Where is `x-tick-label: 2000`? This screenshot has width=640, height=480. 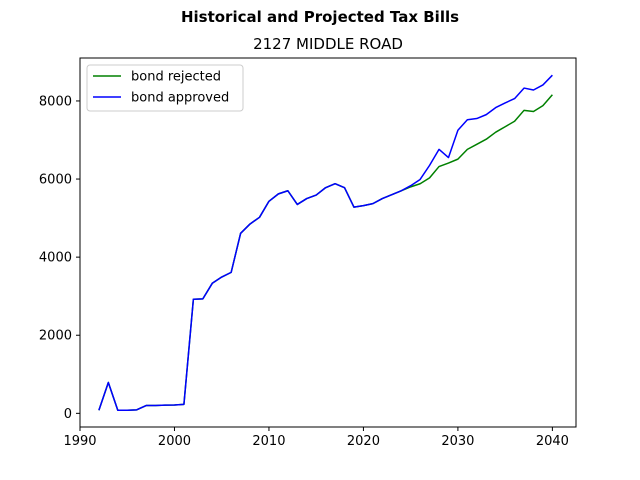 x-tick-label: 2000 is located at coordinates (174, 441).